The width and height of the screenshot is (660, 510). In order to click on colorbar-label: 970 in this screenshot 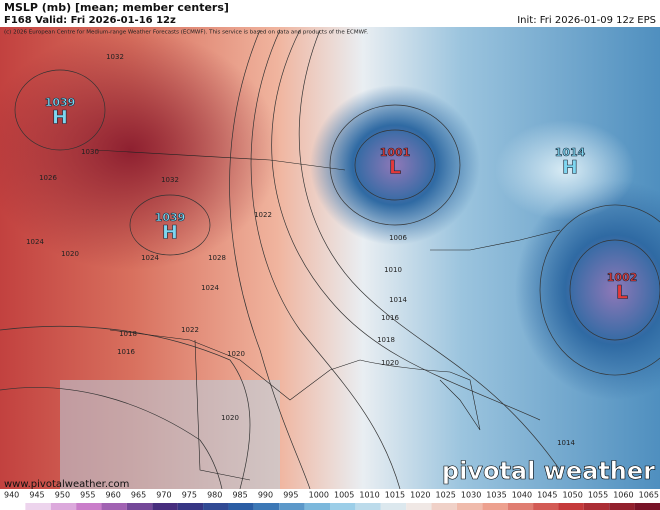, I will do `click(163, 495)`.